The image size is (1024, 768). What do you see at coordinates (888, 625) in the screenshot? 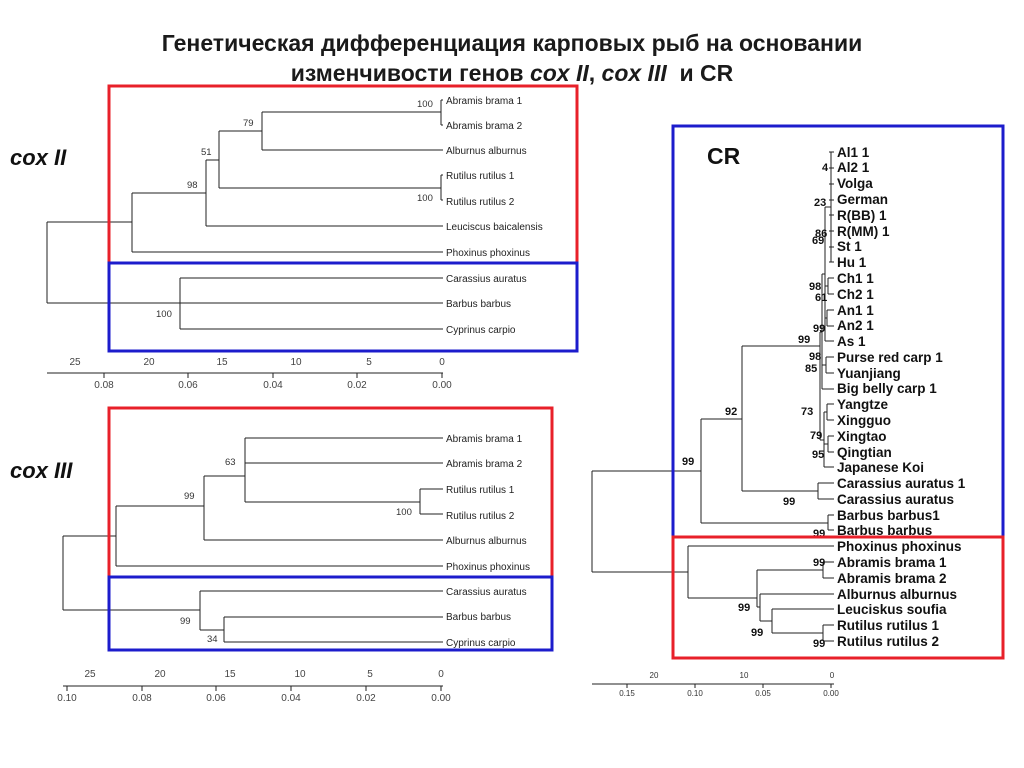
I see `cr-leaf: Rutilus rutilus 1` at bounding box center [888, 625].